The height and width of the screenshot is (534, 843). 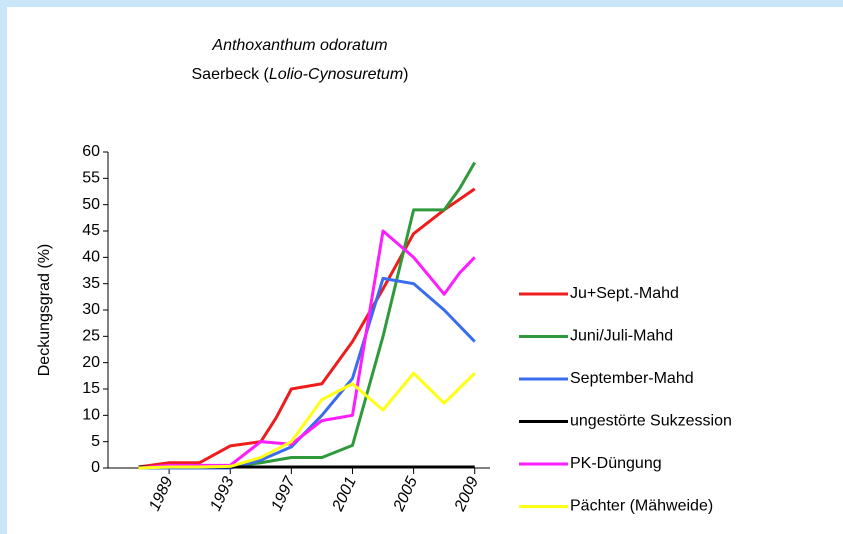 I want to click on y-tick-label: 0, so click(x=95, y=467).